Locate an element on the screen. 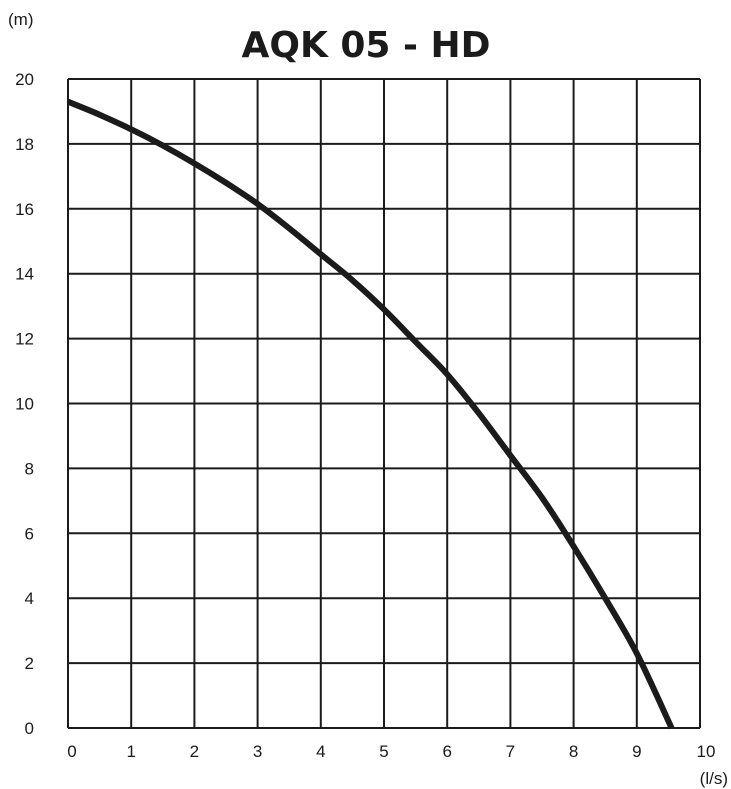  y-tick-label: 14 is located at coordinates (24, 274).